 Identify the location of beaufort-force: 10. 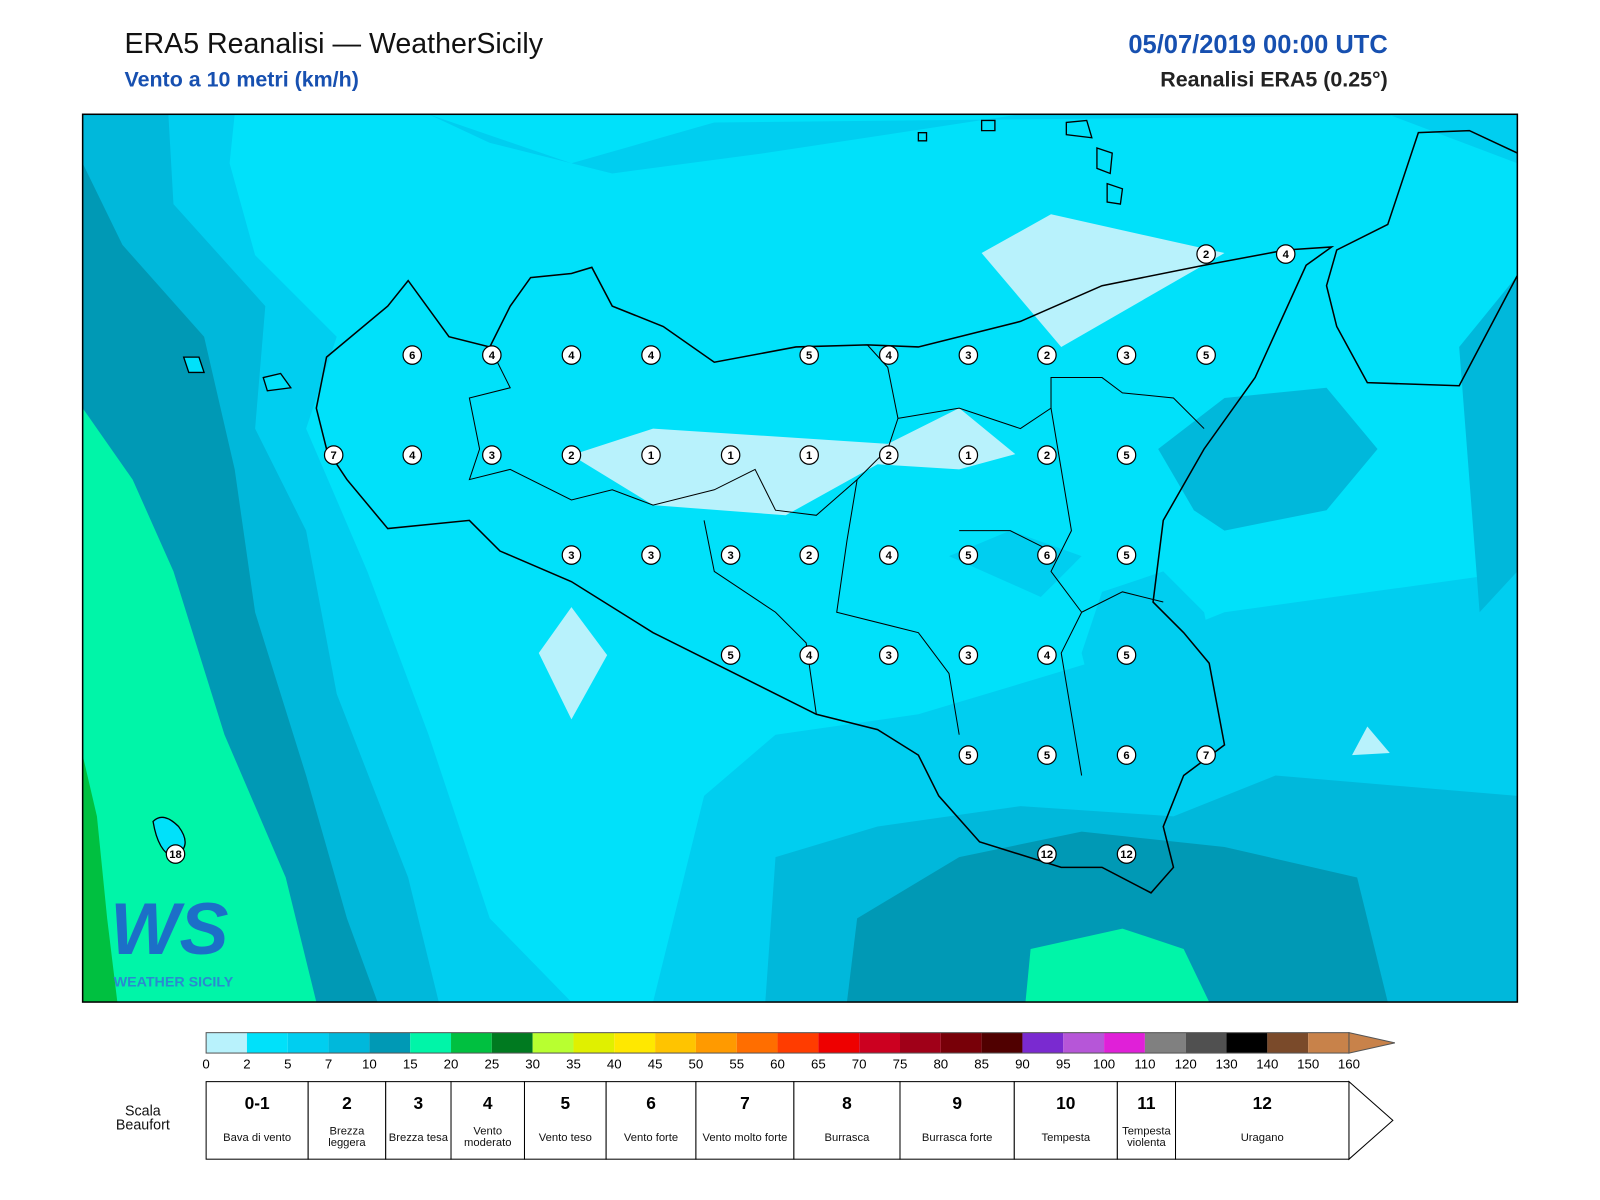
(1065, 1103).